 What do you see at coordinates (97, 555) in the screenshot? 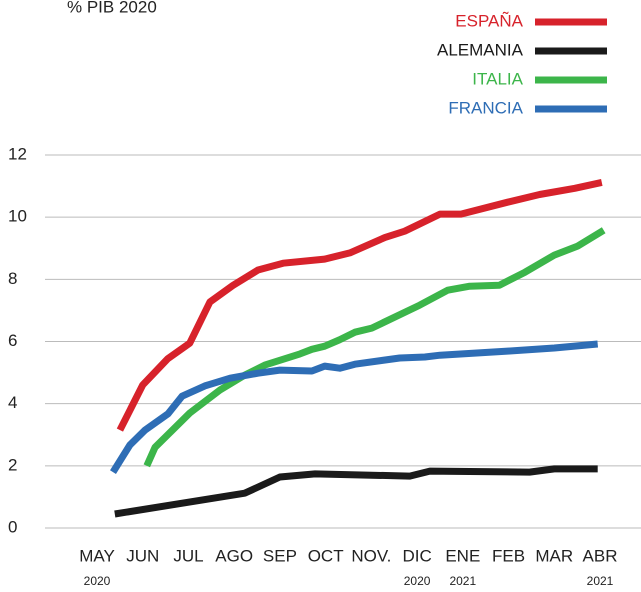
I see `x-tick-label: MAY` at bounding box center [97, 555].